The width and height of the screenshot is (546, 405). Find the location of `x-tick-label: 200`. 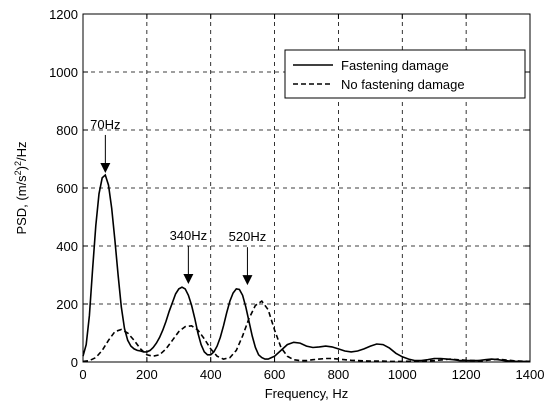

x-tick-label: 200 is located at coordinates (147, 374).